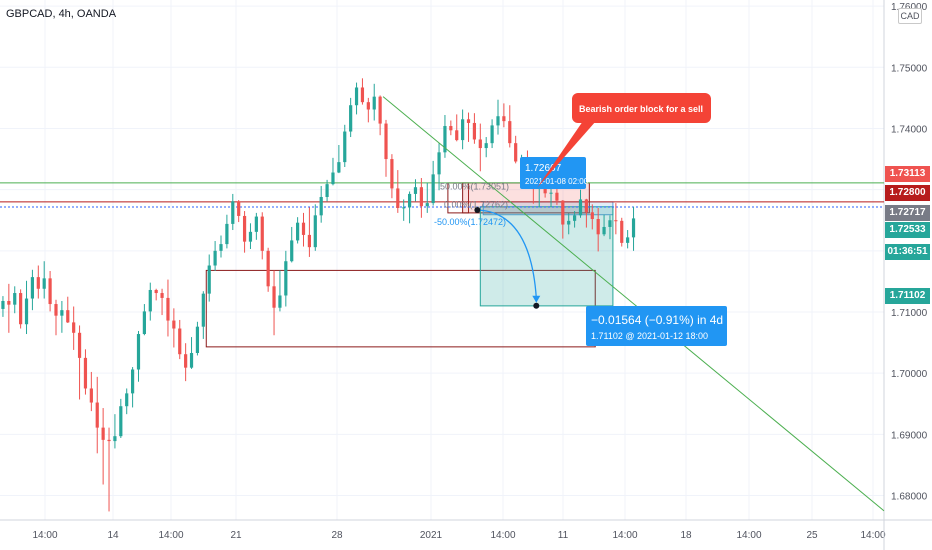 Image resolution: width=932 pixels, height=550 pixels. I want to click on callout-text: Bearish order block for a sell, so click(641, 109).